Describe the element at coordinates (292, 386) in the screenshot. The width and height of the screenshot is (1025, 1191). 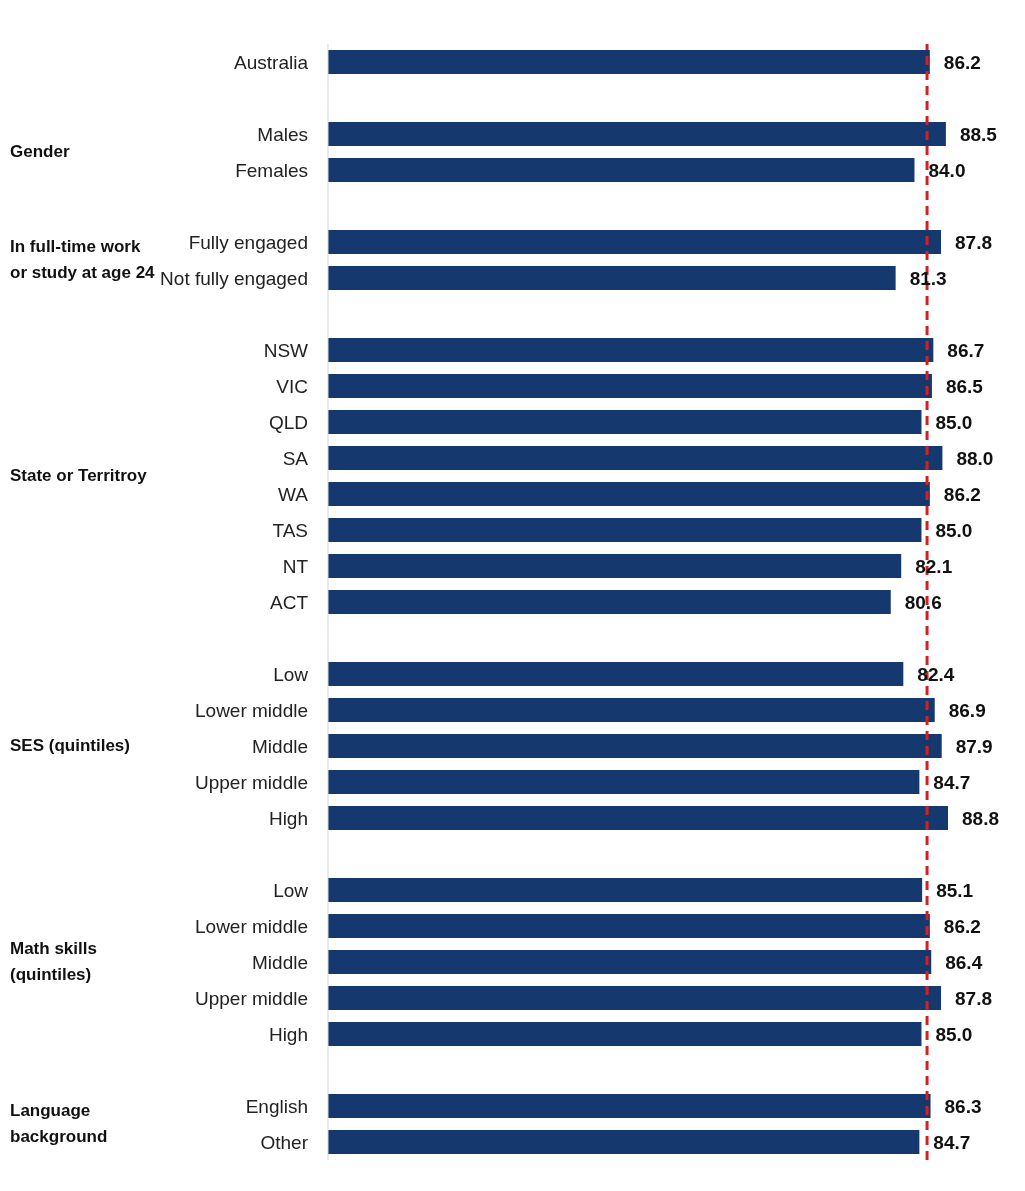
I see `y-tick-label: VIC` at that location.